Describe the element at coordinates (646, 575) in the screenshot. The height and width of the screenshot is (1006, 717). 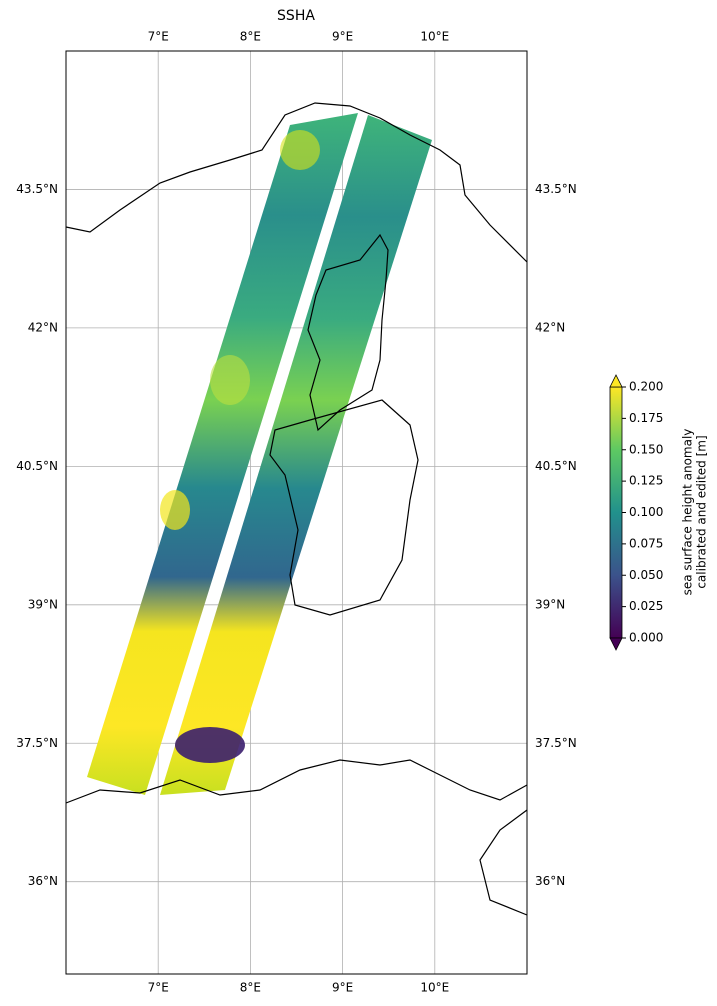
I see `colorbar-tick-label: 0.050` at that location.